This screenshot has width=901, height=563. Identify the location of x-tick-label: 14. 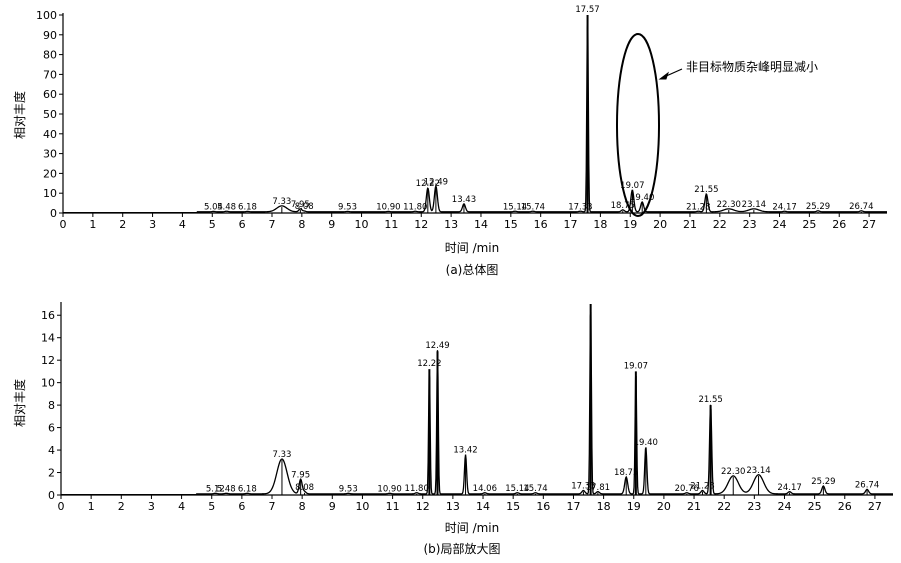
(481, 224).